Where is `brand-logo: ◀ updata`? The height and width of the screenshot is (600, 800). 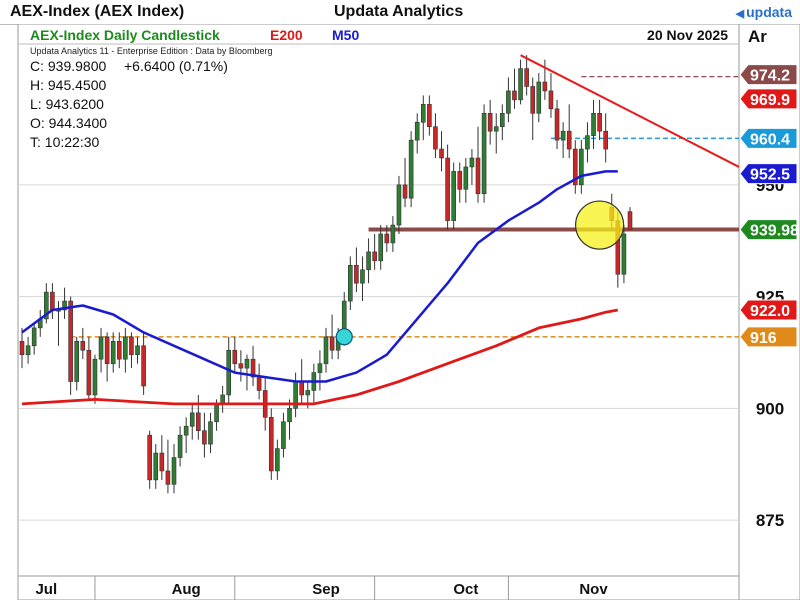 brand-logo: ◀ updata is located at coordinates (764, 12).